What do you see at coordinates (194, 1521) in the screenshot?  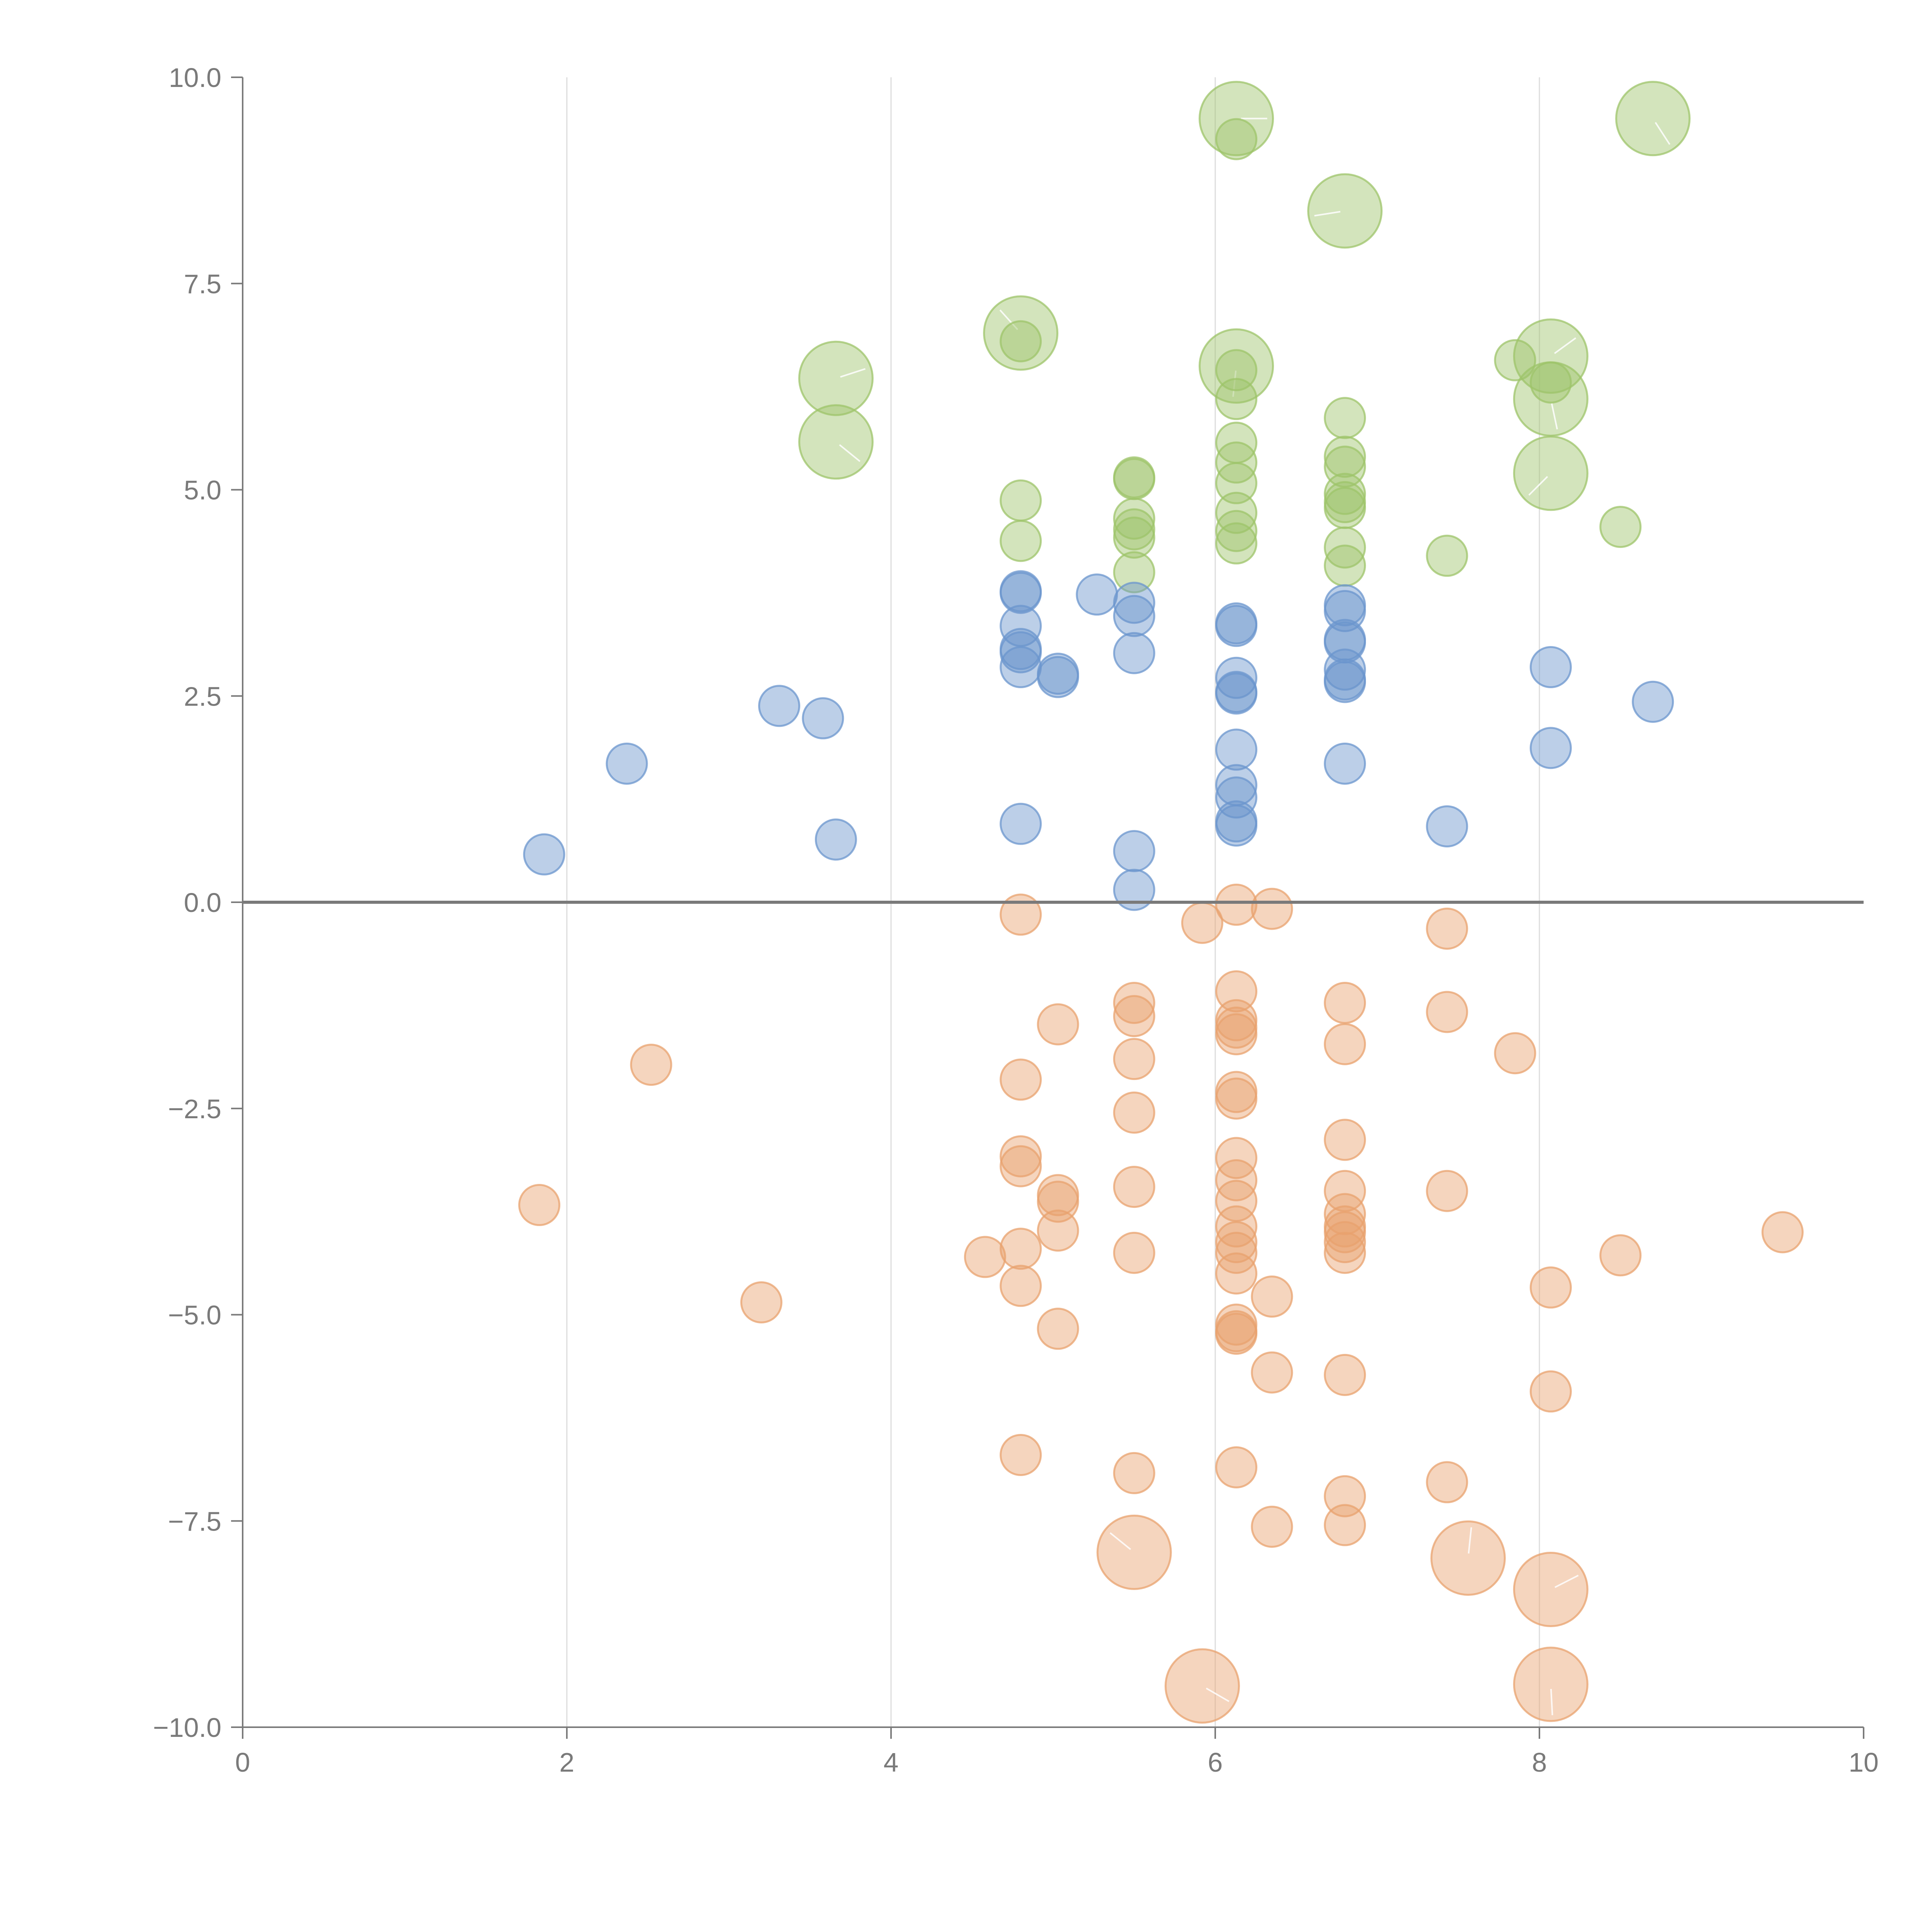 I see `y-tick-label: −7.5` at bounding box center [194, 1521].